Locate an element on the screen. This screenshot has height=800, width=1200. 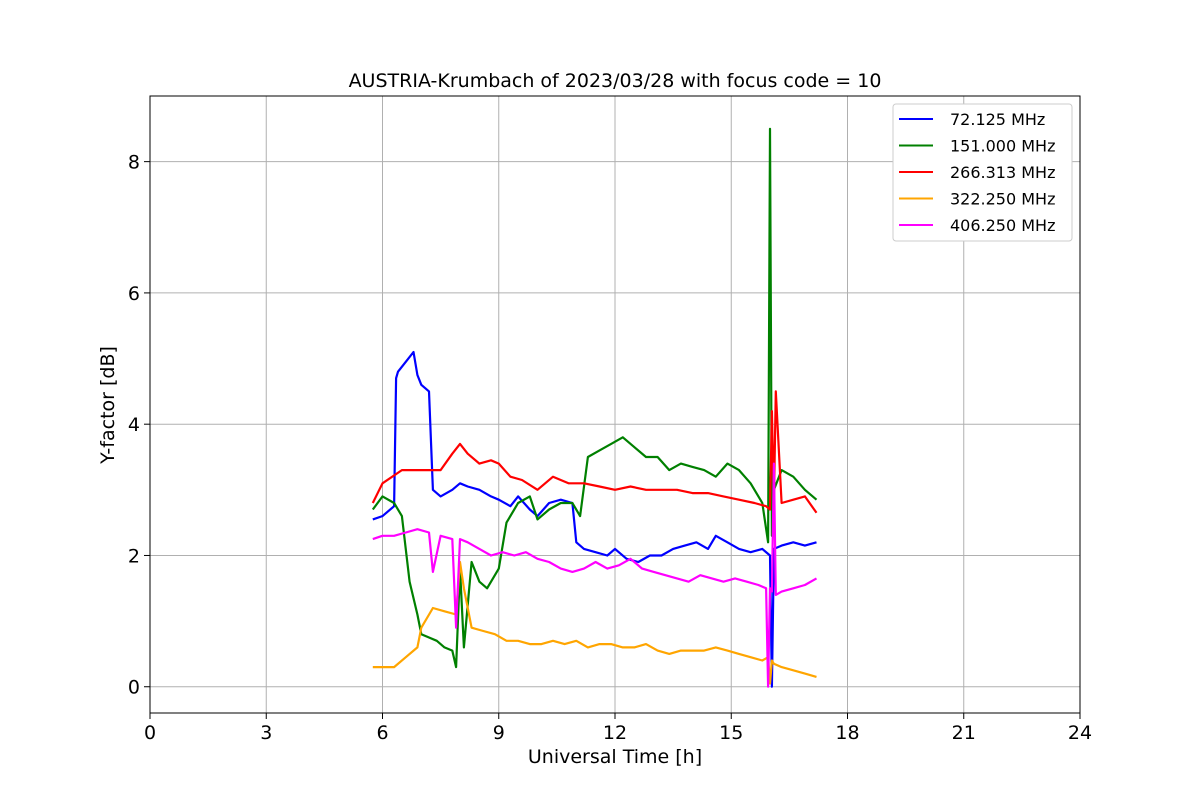
x-tick-label: 12 is located at coordinates (615, 733).